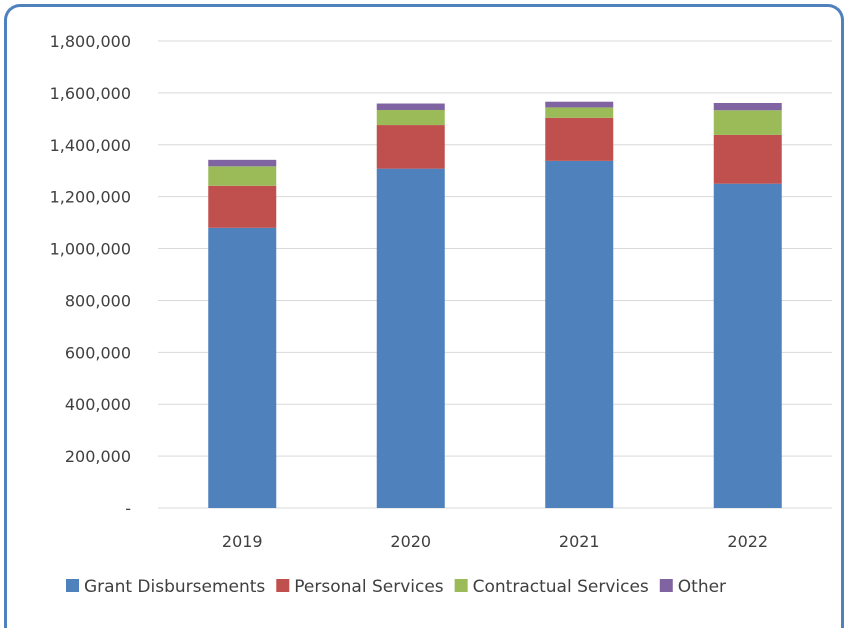 This screenshot has height=628, width=852. Describe the element at coordinates (561, 587) in the screenshot. I see `legend-label: Contractual Services` at that location.